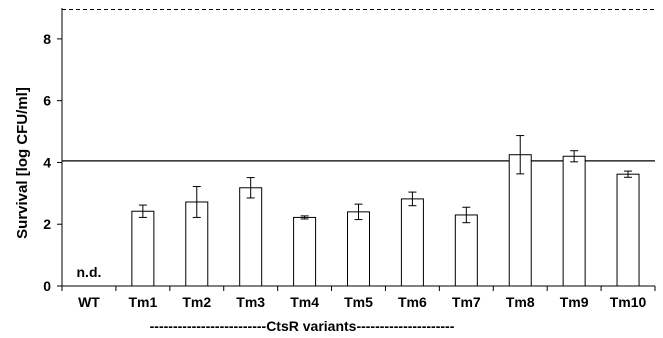  What do you see at coordinates (142, 302) in the screenshot?
I see `x-tick-label: Tm1` at bounding box center [142, 302].